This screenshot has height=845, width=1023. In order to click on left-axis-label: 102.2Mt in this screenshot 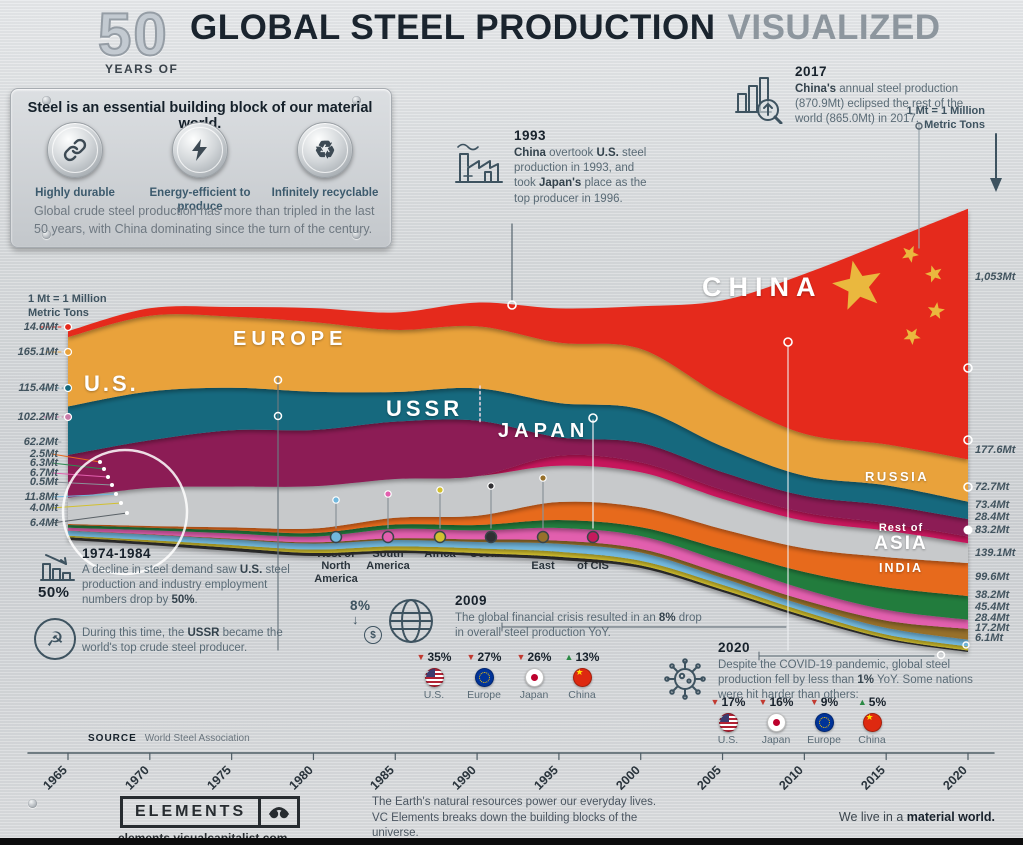, I will do `click(37, 417)`.